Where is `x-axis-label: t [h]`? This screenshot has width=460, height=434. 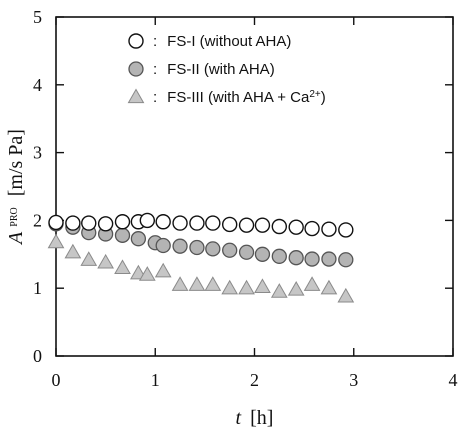 x-axis-label: t [h] is located at coordinates (255, 418).